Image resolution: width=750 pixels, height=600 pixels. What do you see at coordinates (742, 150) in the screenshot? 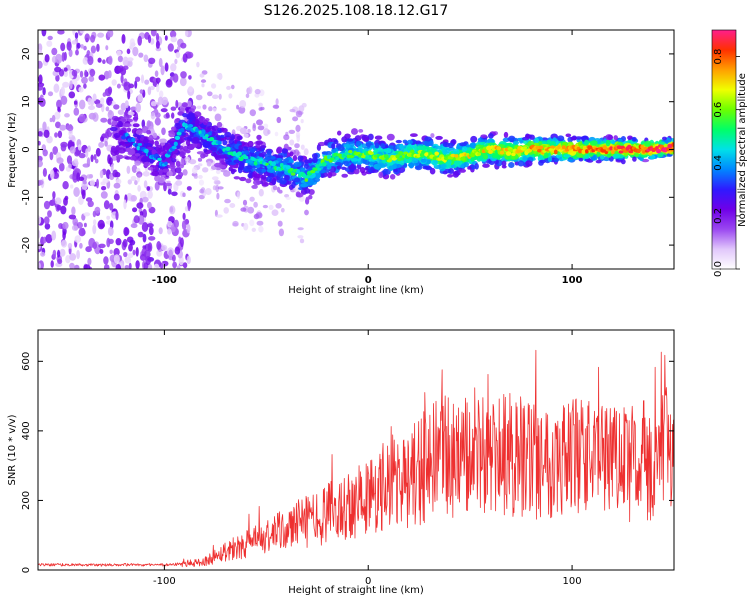
I see `colorbar-label: Normalized spectral amplitude` at bounding box center [742, 150].